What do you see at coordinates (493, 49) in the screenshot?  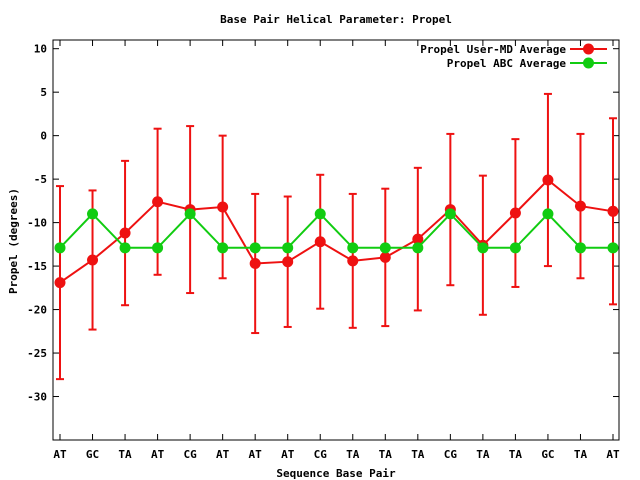 I see `legend-label: Propel User-MD Average` at bounding box center [493, 49].